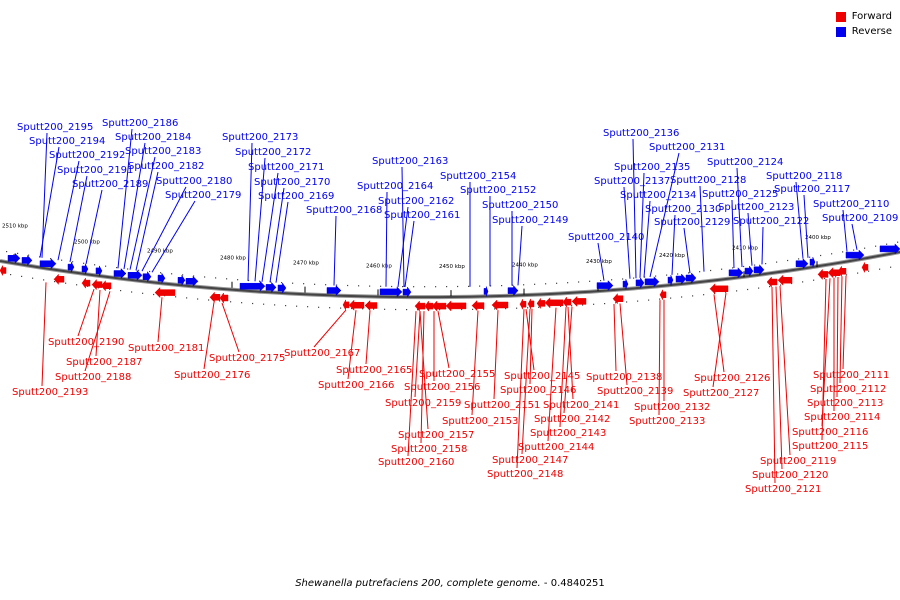  Describe the element at coordinates (745, 162) in the screenshot. I see `reverse-gene-label: Sputt200_2124` at that location.